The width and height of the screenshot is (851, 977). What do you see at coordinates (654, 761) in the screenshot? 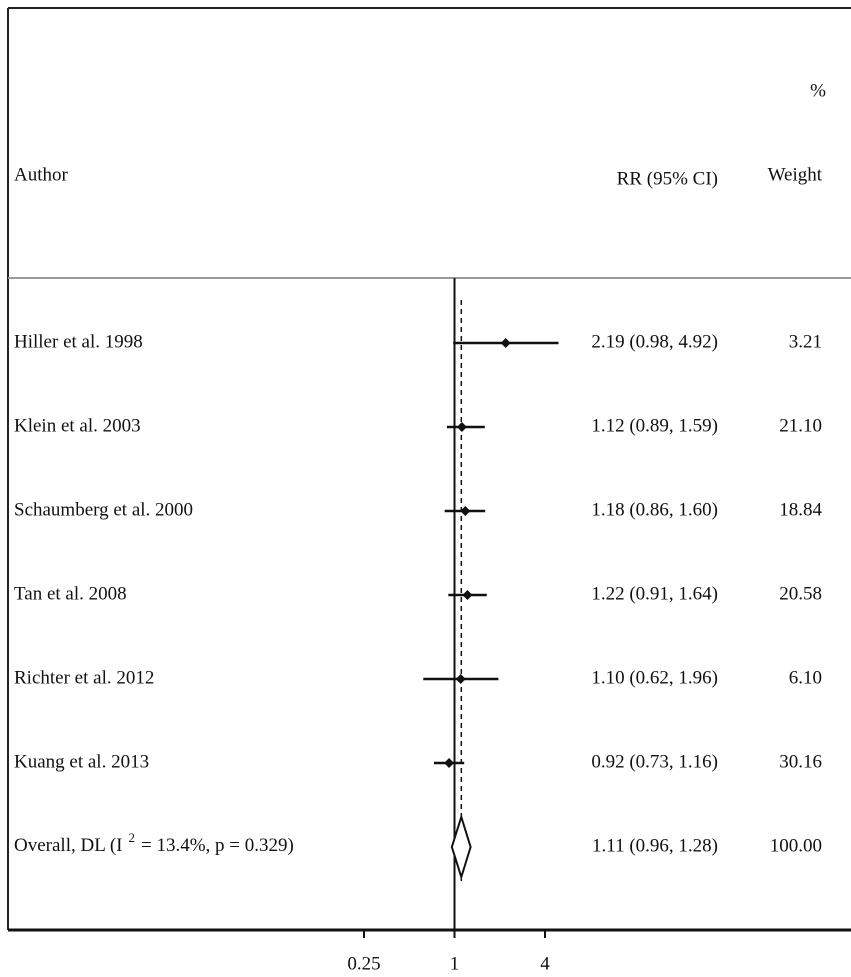
I see `effect-label: 0.92 (0.73, 1.16)` at bounding box center [654, 761].